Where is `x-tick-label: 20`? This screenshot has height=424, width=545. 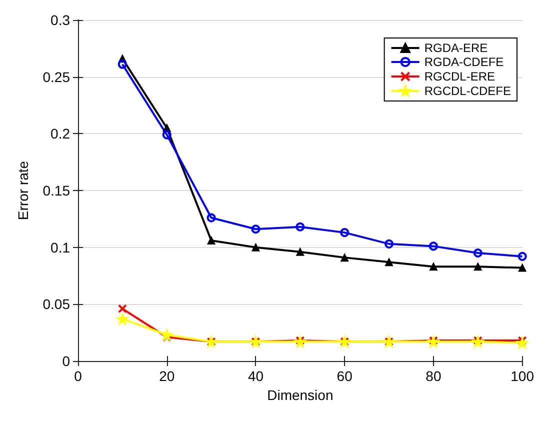 x-tick-label: 20 is located at coordinates (167, 376).